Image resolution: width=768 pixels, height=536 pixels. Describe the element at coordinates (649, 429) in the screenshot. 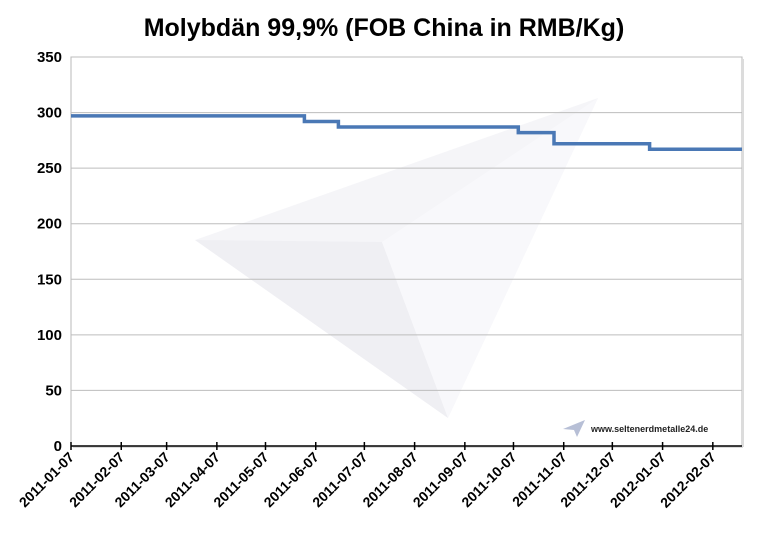

I see `watermark-url-text: www.seltenerdmetalle24.de` at that location.